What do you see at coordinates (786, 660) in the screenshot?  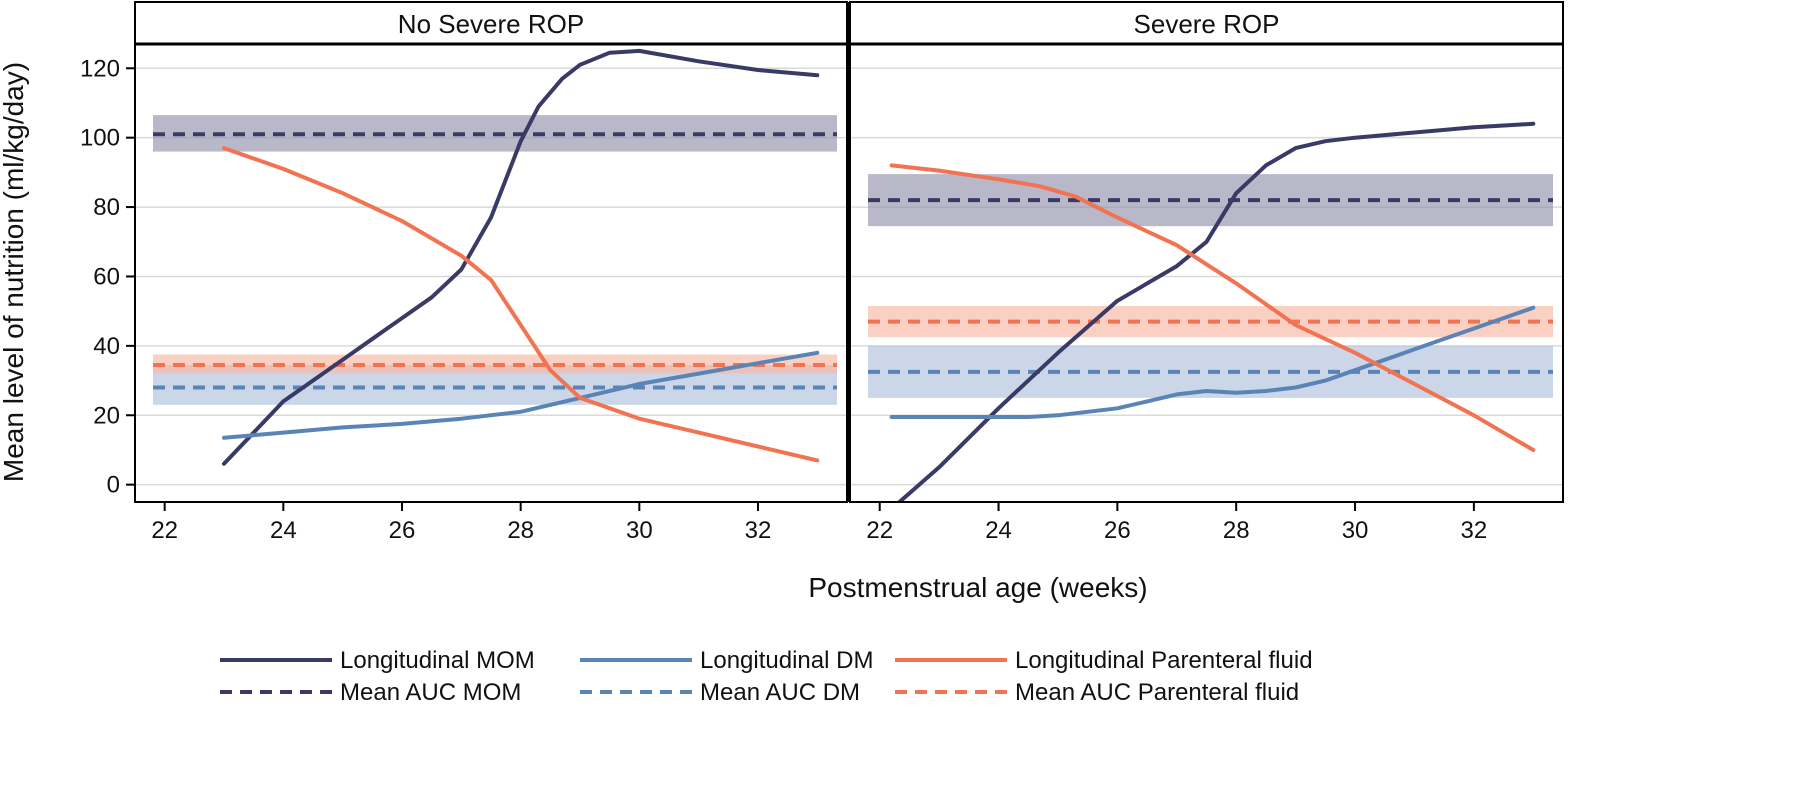 I see `legend-label: Longitudinal DM` at bounding box center [786, 660].